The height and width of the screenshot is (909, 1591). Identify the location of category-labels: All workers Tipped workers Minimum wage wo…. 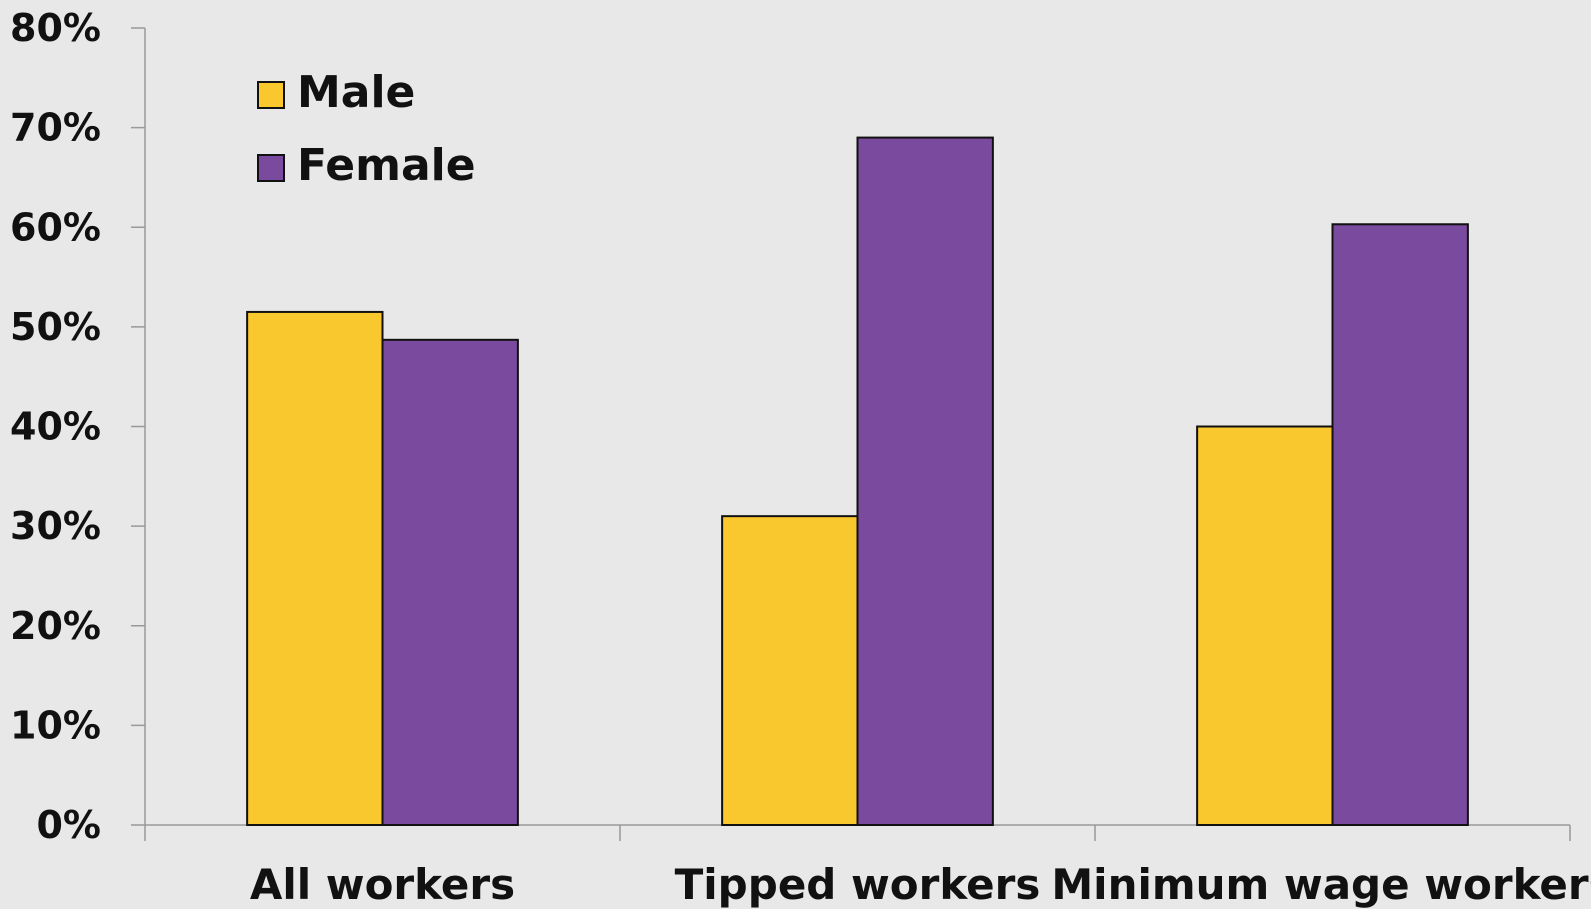
(920, 884).